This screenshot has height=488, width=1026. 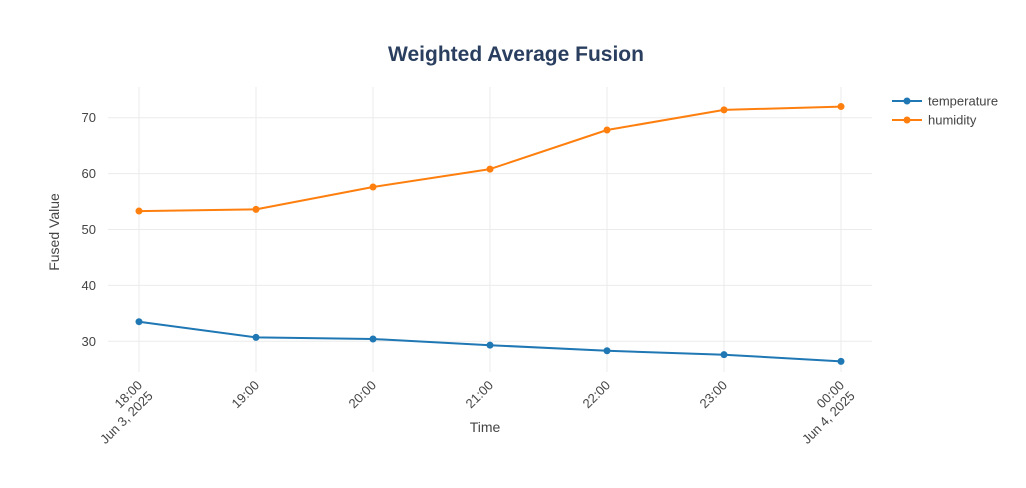 I want to click on legend-label: temperature, so click(x=963, y=101).